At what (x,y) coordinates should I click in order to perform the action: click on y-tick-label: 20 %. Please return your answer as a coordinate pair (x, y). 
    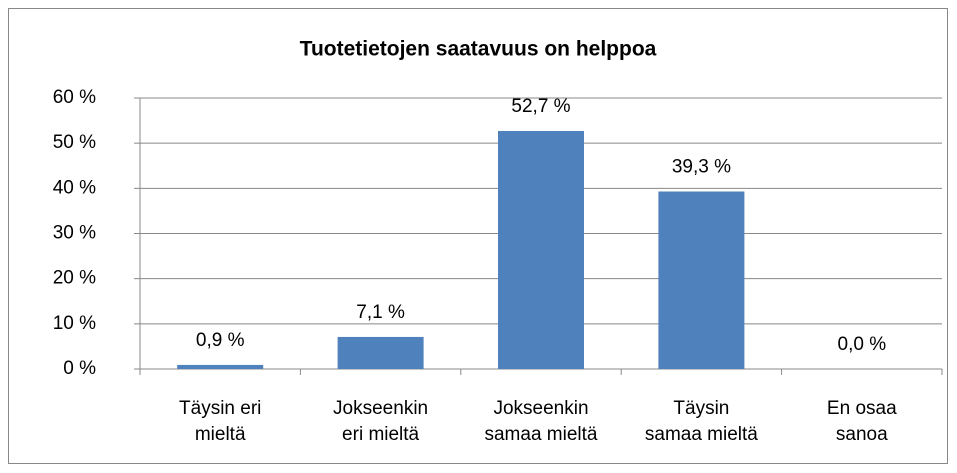
    Looking at the image, I should click on (74, 278).